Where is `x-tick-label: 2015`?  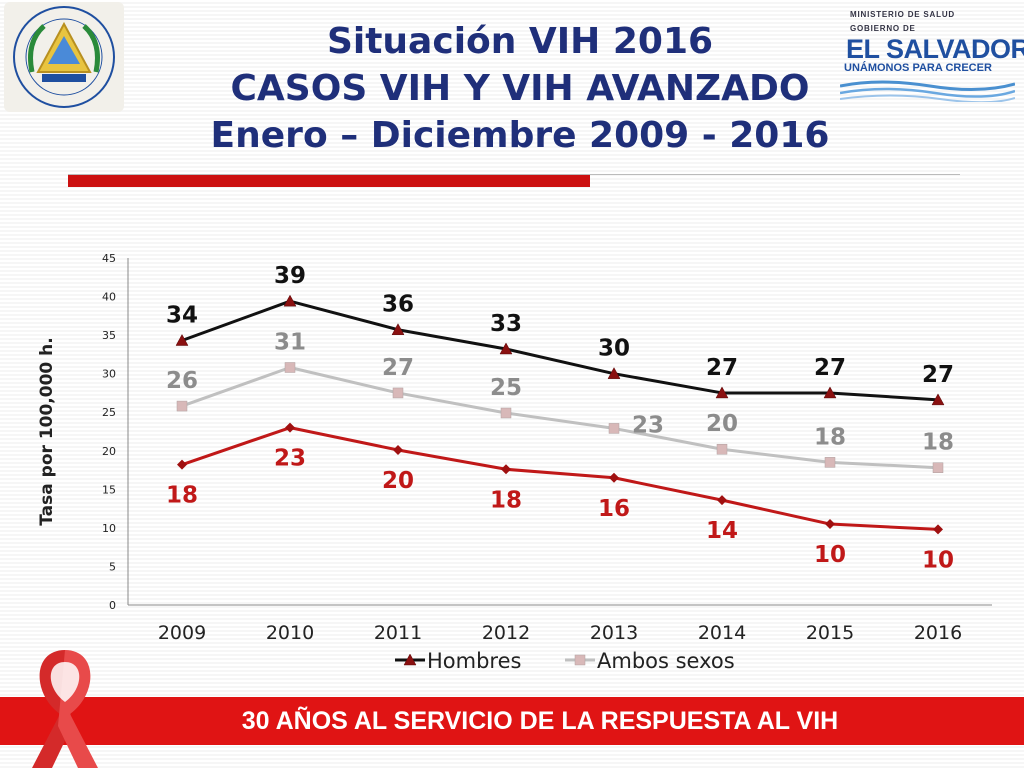
x-tick-label: 2015 is located at coordinates (830, 633).